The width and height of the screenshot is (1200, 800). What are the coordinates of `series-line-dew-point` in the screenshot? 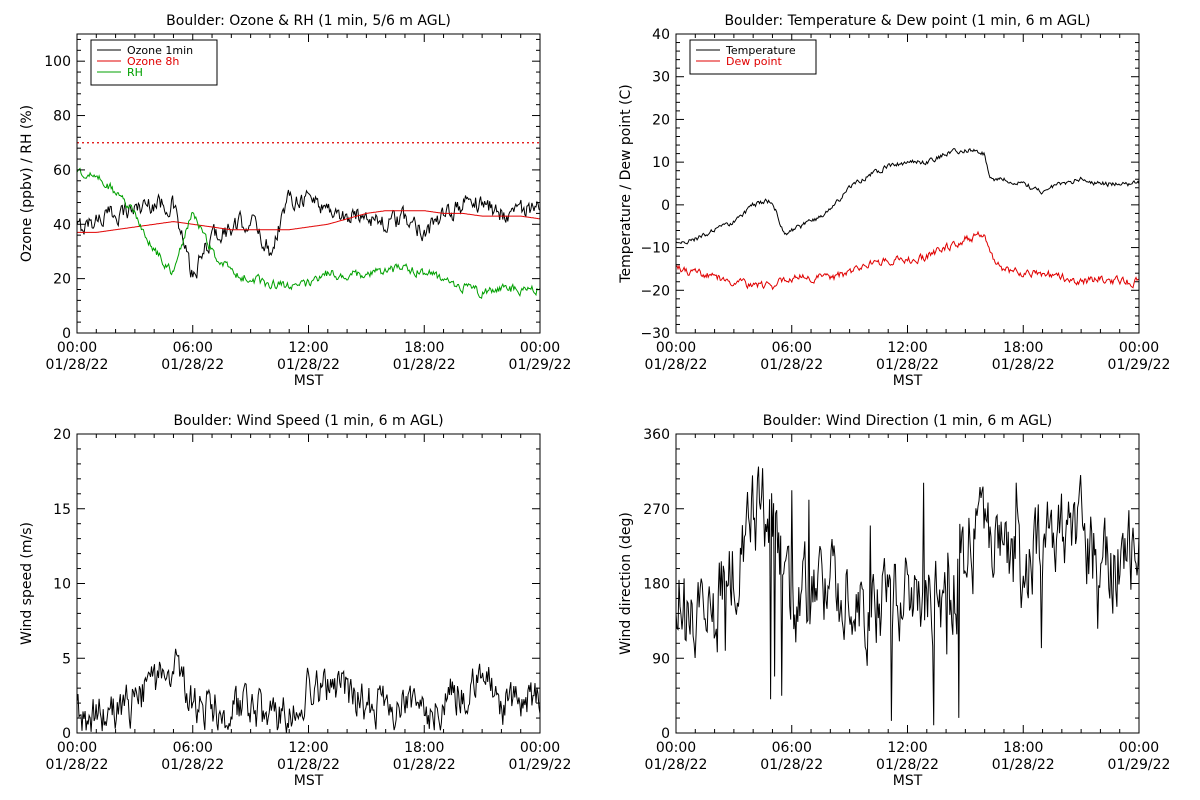 It's located at (907, 260).